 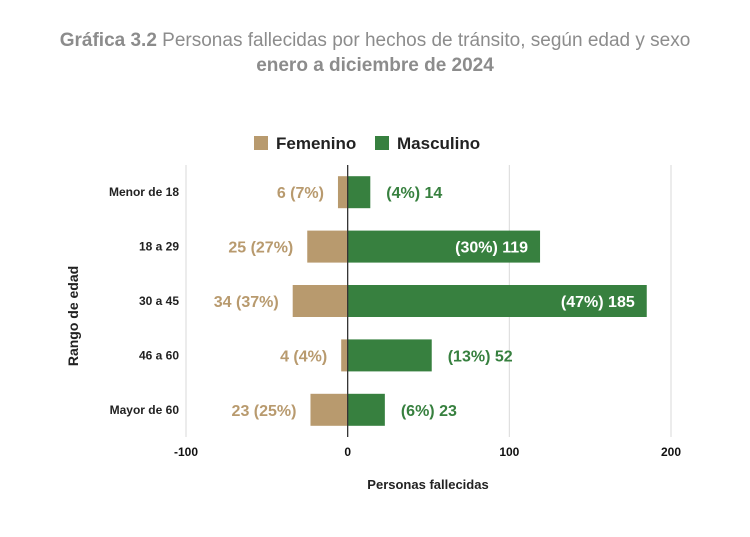 What do you see at coordinates (347, 452) in the screenshot?
I see `x-tick-label: 0` at bounding box center [347, 452].